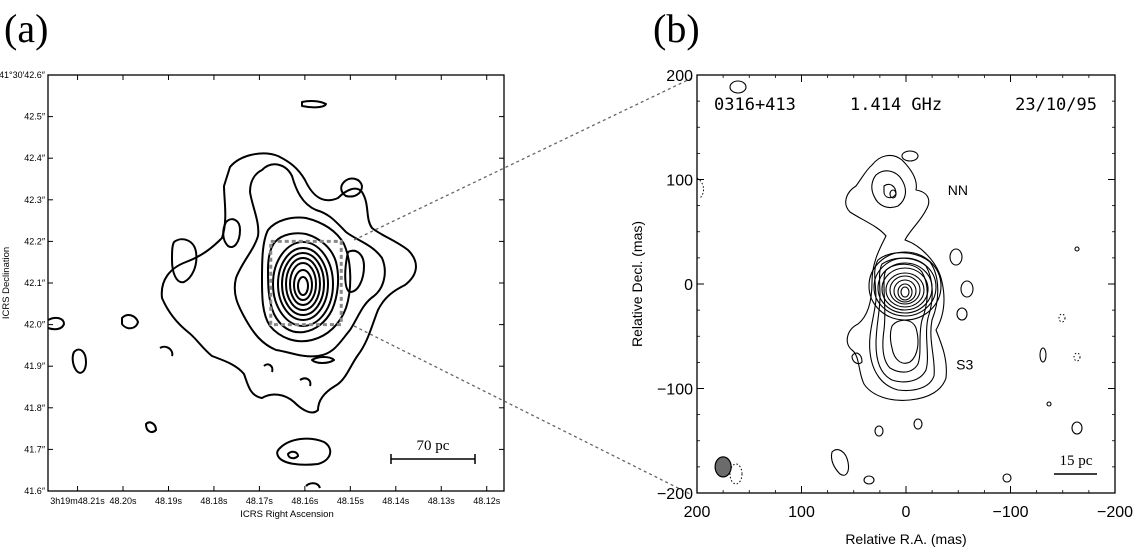 The height and width of the screenshot is (553, 1143). What do you see at coordinates (35, 158) in the screenshot?
I see `panel-a-y-tick-label: 42.4″` at bounding box center [35, 158].